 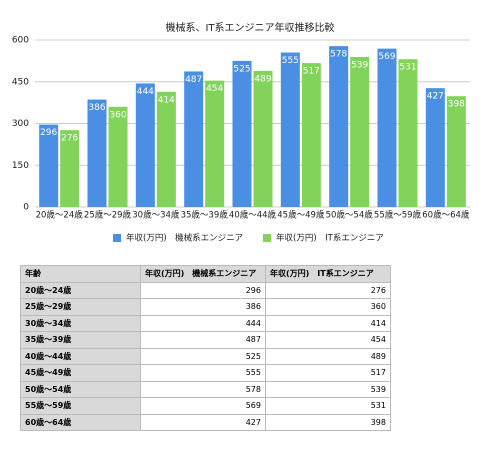 I want to click on value-label: 454, so click(x=214, y=89).